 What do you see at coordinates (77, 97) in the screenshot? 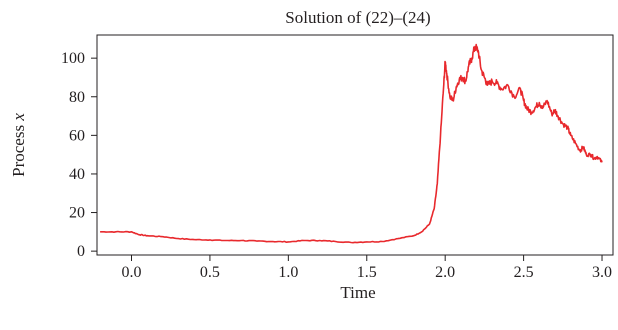
I see `y-tick-label: 80` at bounding box center [77, 97].